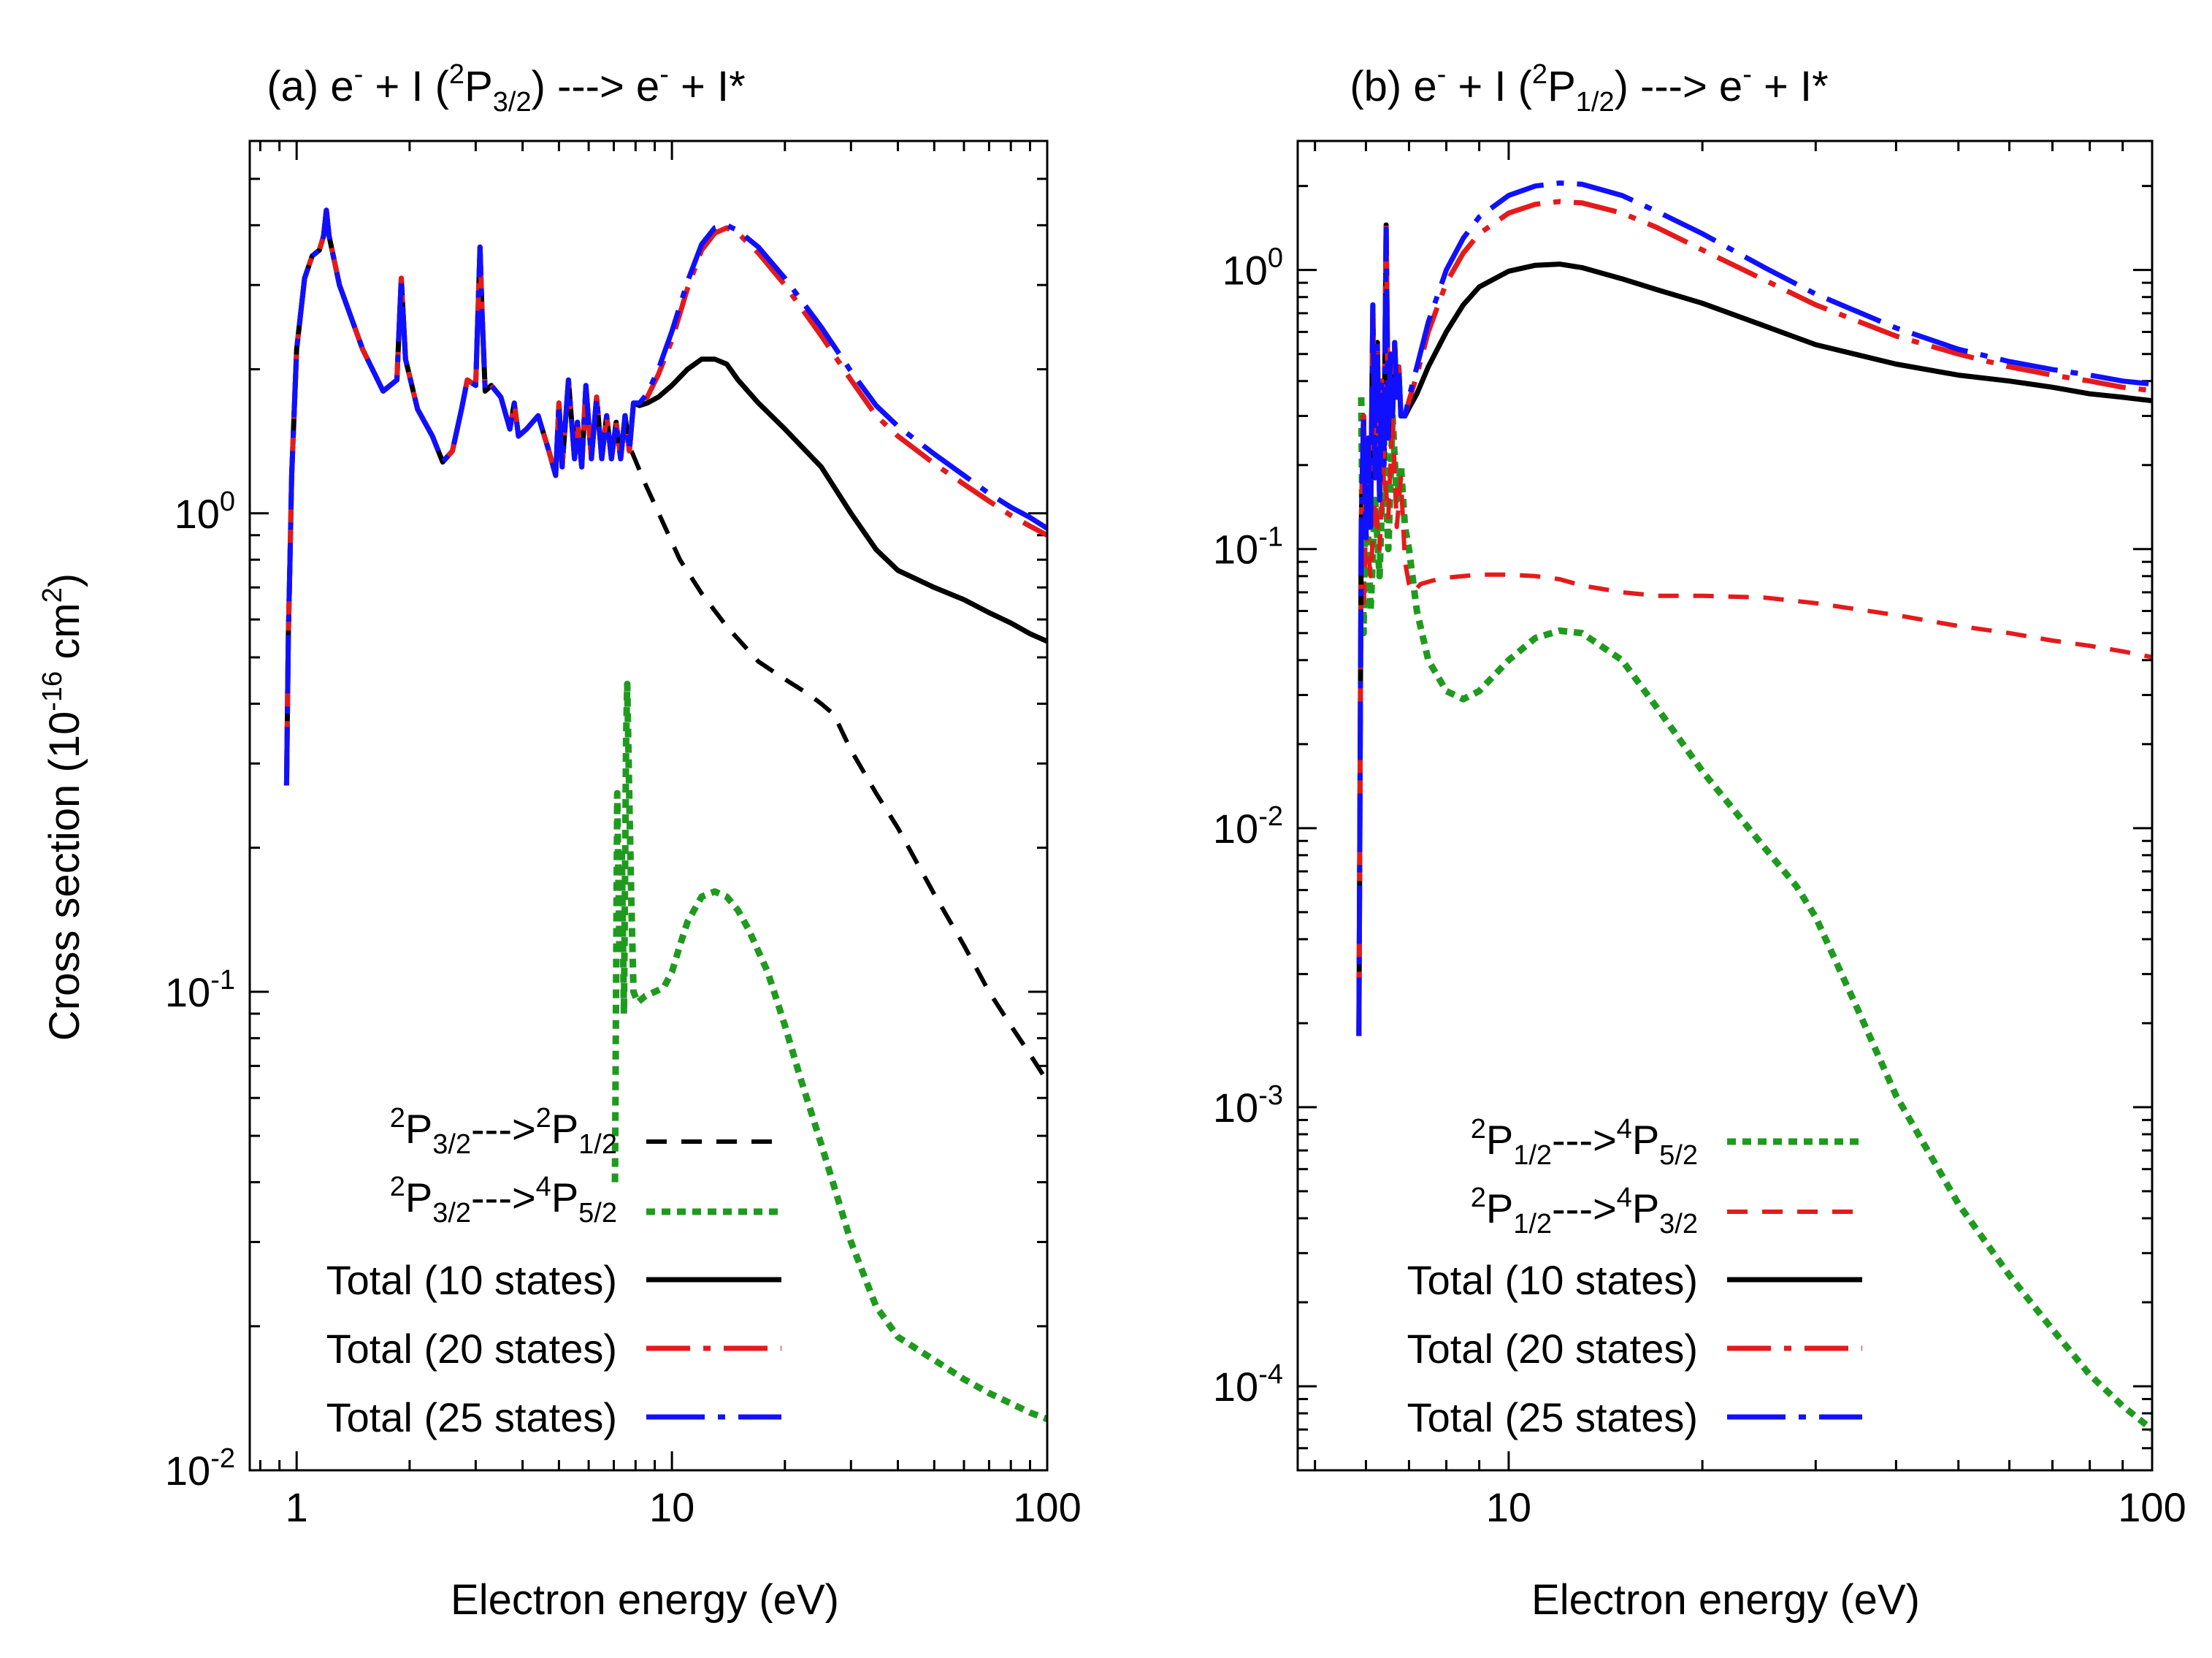 This screenshot has width=2212, height=1658. What do you see at coordinates (1508, 1507) in the screenshot?
I see `x-tick-label-b: 10` at bounding box center [1508, 1507].